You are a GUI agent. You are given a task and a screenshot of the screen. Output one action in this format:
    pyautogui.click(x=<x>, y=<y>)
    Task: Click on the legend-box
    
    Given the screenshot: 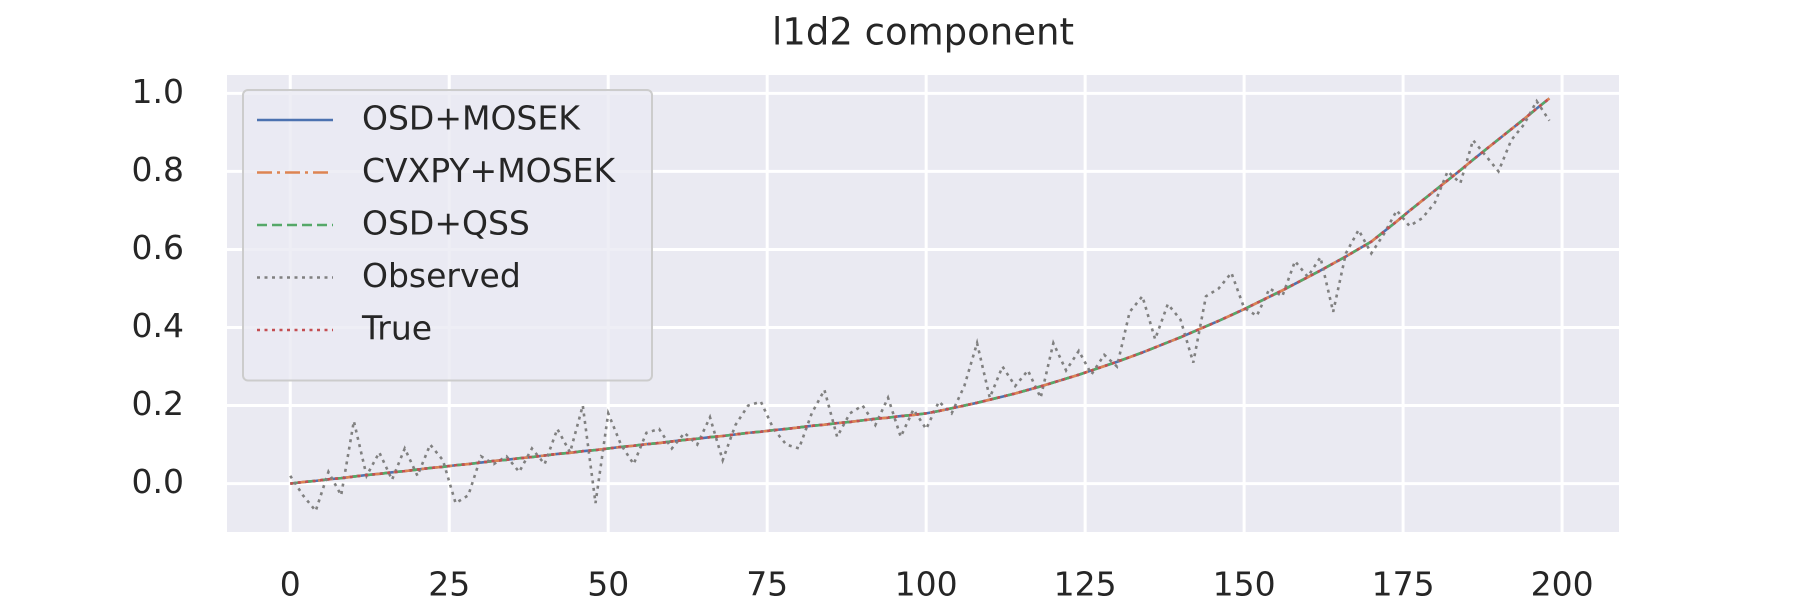 What is the action you would take?
    pyautogui.click(x=447, y=235)
    